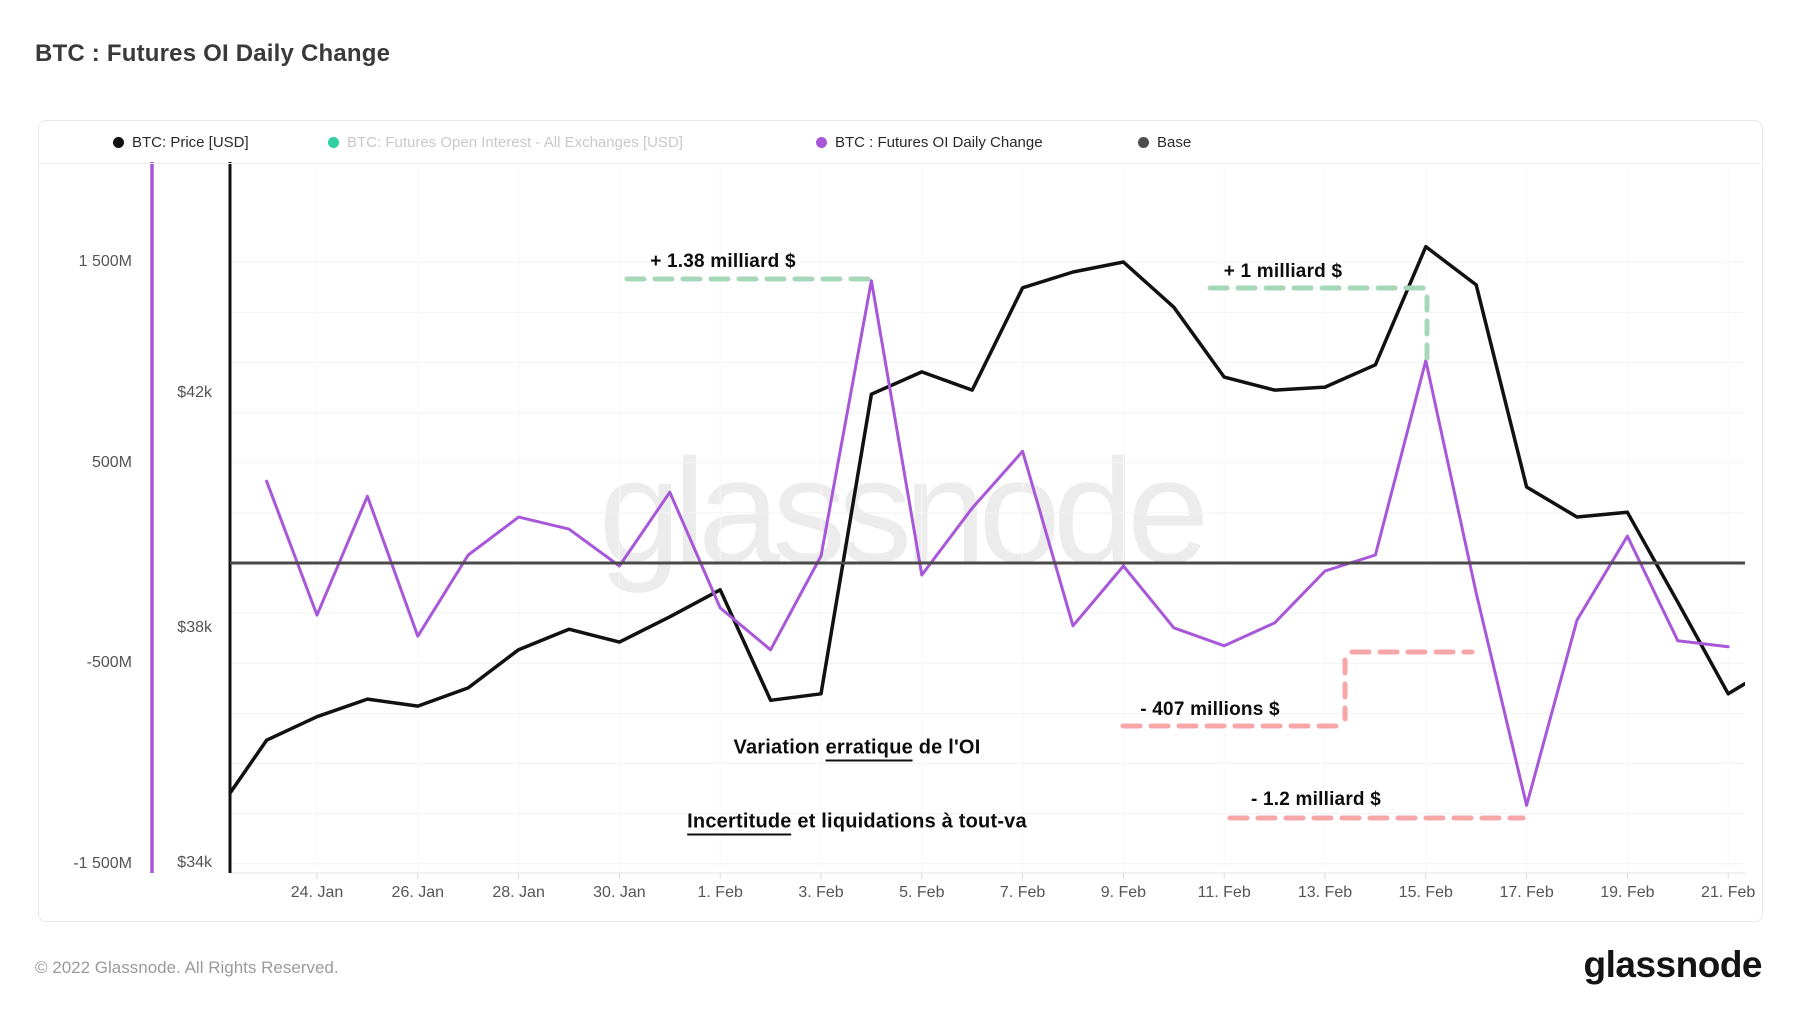 The width and height of the screenshot is (1800, 1013). Describe the element at coordinates (1728, 892) in the screenshot. I see `x-tick-label: 21. Feb` at that location.